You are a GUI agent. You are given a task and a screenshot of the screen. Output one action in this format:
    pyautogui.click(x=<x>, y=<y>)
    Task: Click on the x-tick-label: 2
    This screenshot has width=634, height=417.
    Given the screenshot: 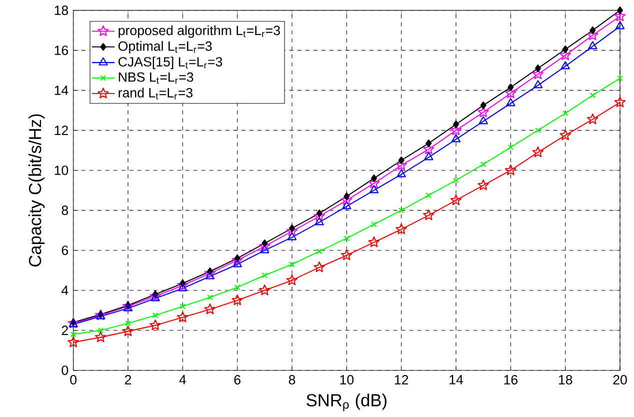 What is the action you would take?
    pyautogui.click(x=128, y=379)
    